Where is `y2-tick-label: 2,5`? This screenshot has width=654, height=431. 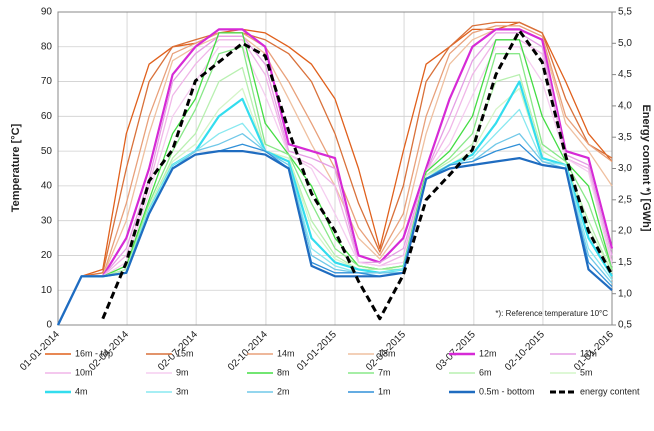
y2-tick-label: 2,5 is located at coordinates (625, 199).